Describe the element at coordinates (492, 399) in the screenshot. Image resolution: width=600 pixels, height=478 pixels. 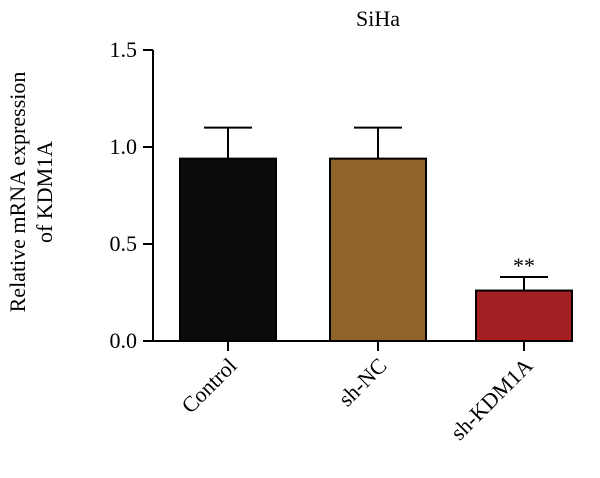
I see `x-tick-label-2: sh-KDM1A` at that location.